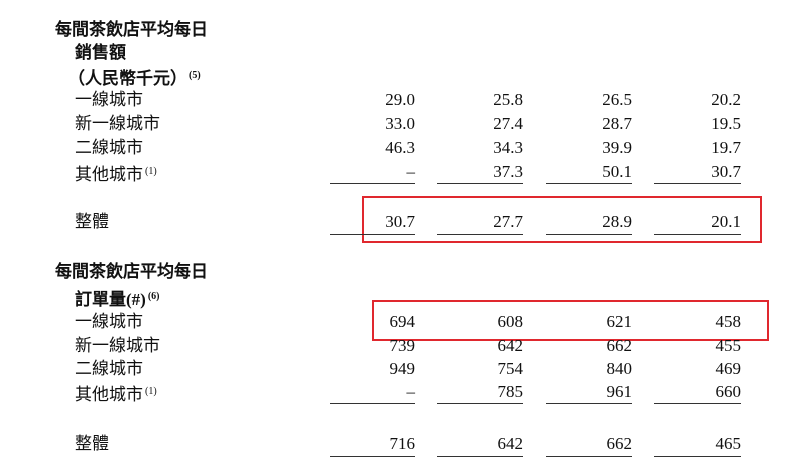 This screenshot has width=797, height=476. I want to click on cell-value: 739, so click(402, 345).